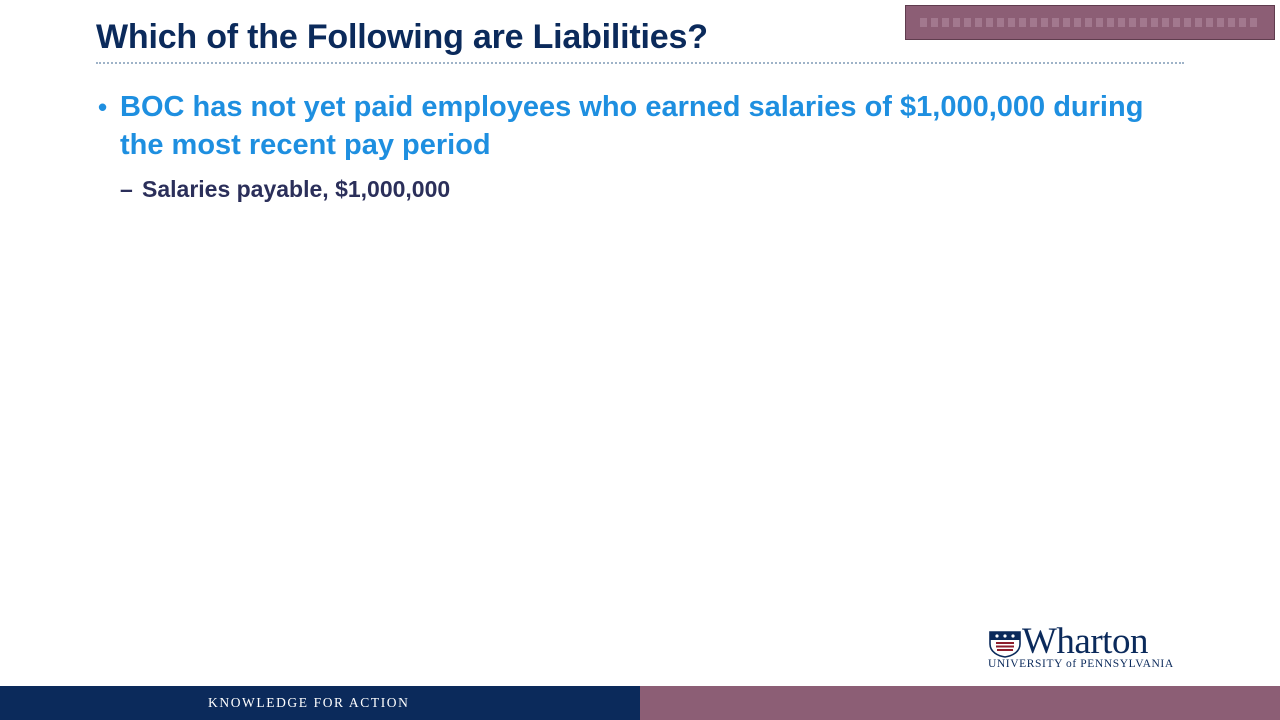  I want to click on sub-bullet-item: – Salaries payable, $1,000,000, so click(285, 189).